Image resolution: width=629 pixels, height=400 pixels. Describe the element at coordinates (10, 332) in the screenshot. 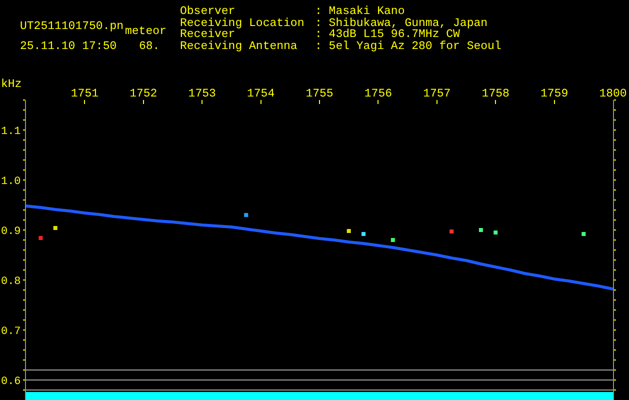

I see `y-tick-label: 0.7` at that location.